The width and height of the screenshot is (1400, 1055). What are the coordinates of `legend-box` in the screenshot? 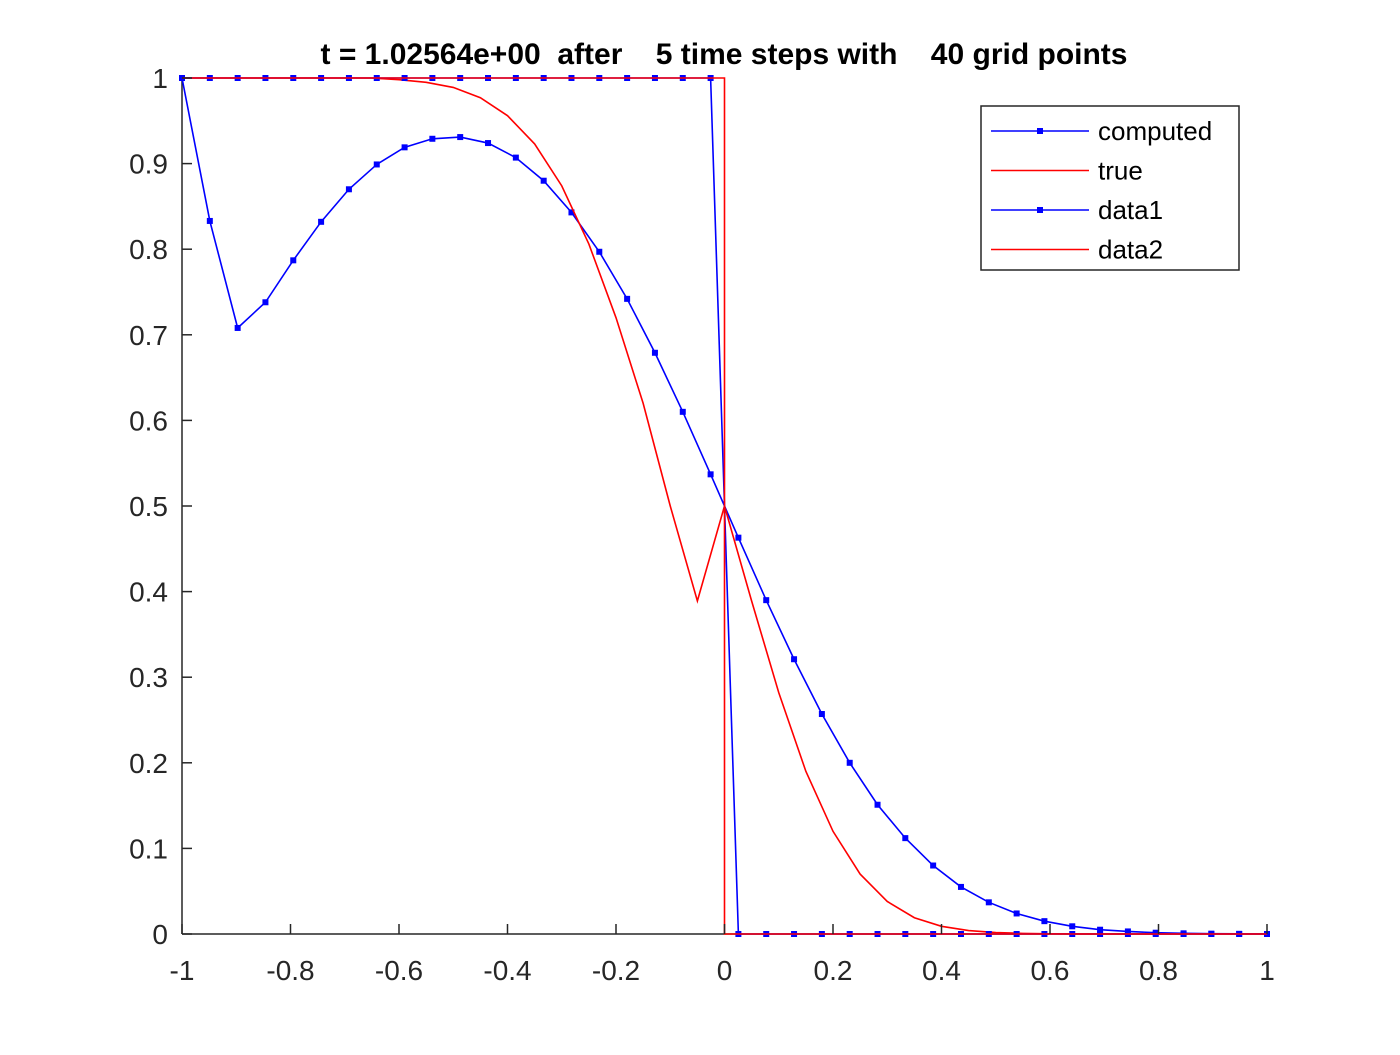 It's located at (1110, 188).